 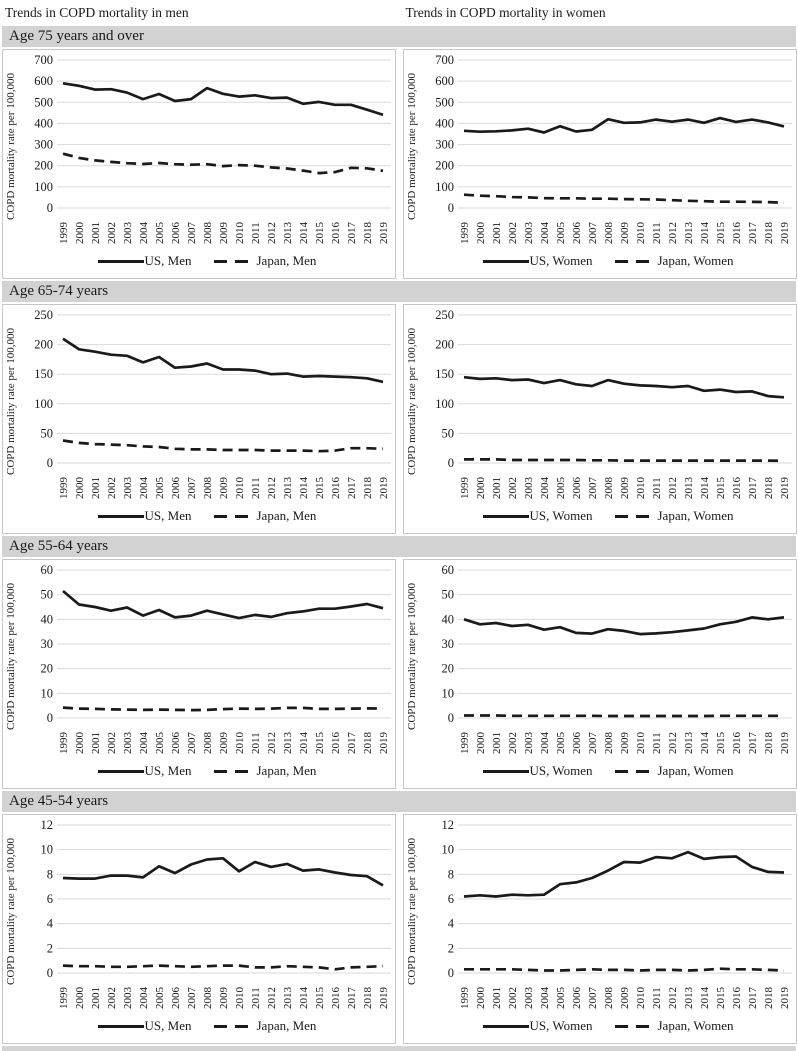 What do you see at coordinates (50, 899) in the screenshot?
I see `svg-text: 6` at bounding box center [50, 899].